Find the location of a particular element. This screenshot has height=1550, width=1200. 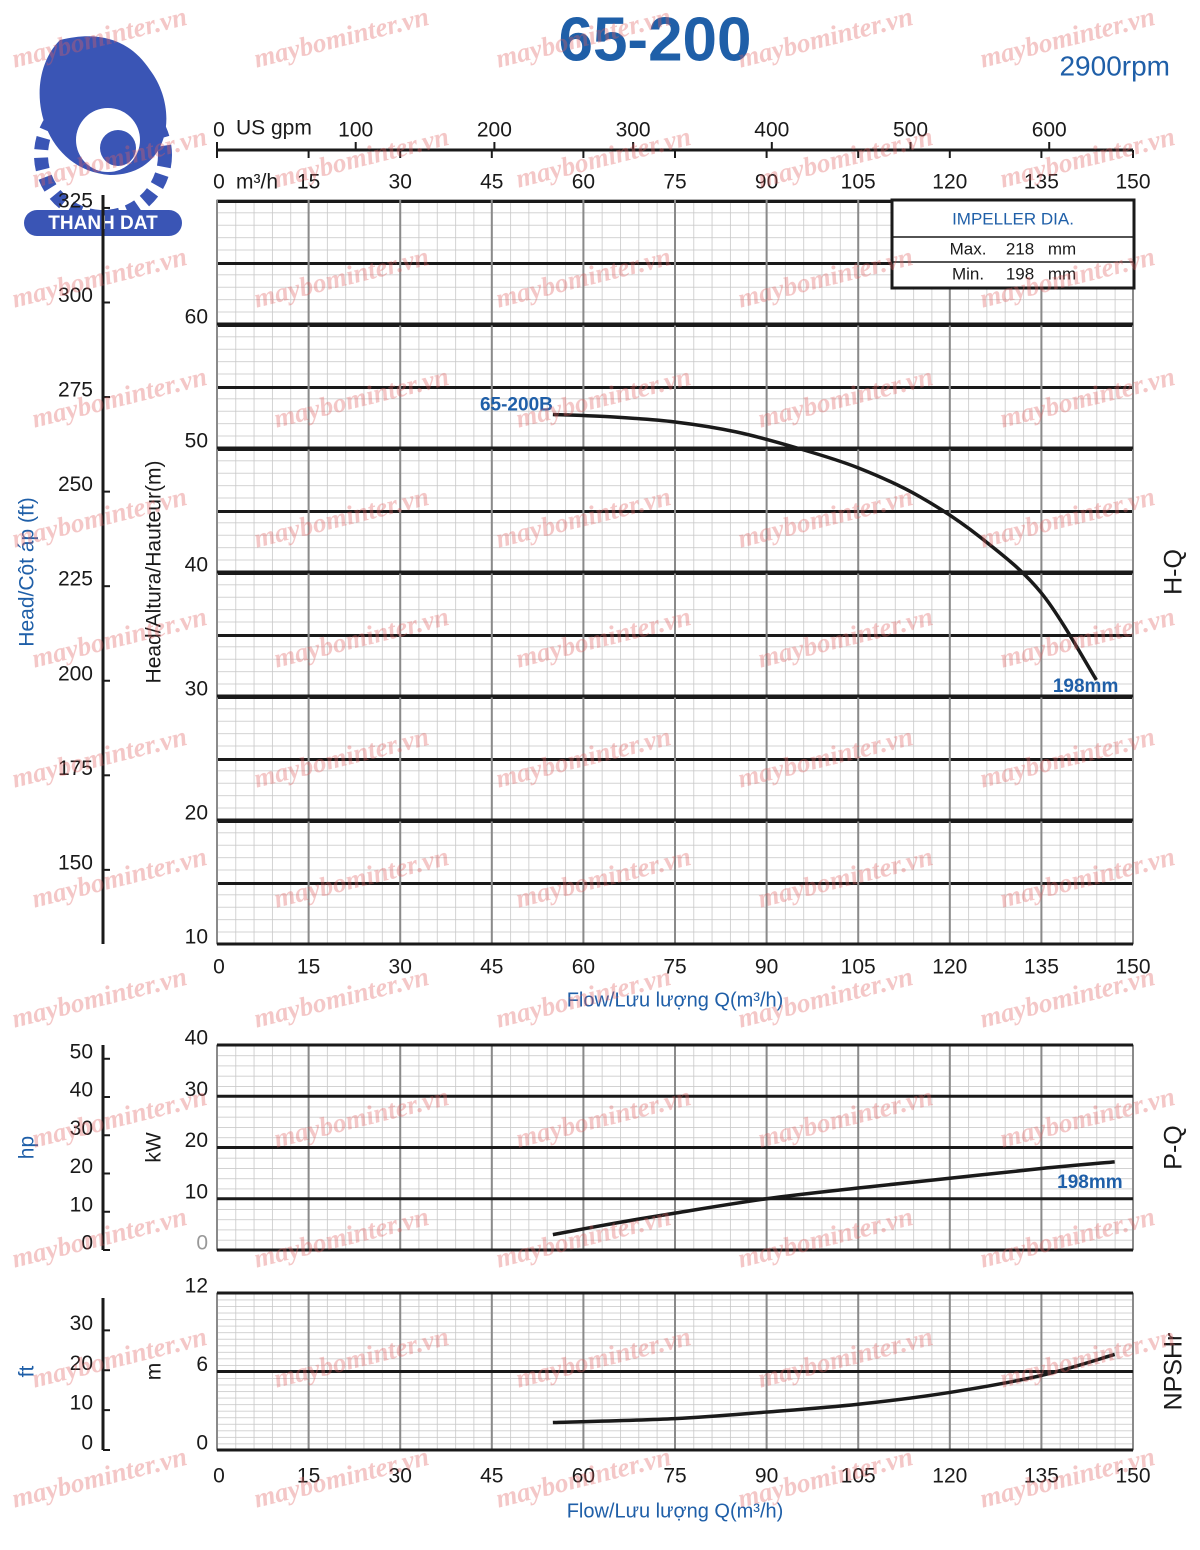

top-x-tick-label: 75 is located at coordinates (674, 182).